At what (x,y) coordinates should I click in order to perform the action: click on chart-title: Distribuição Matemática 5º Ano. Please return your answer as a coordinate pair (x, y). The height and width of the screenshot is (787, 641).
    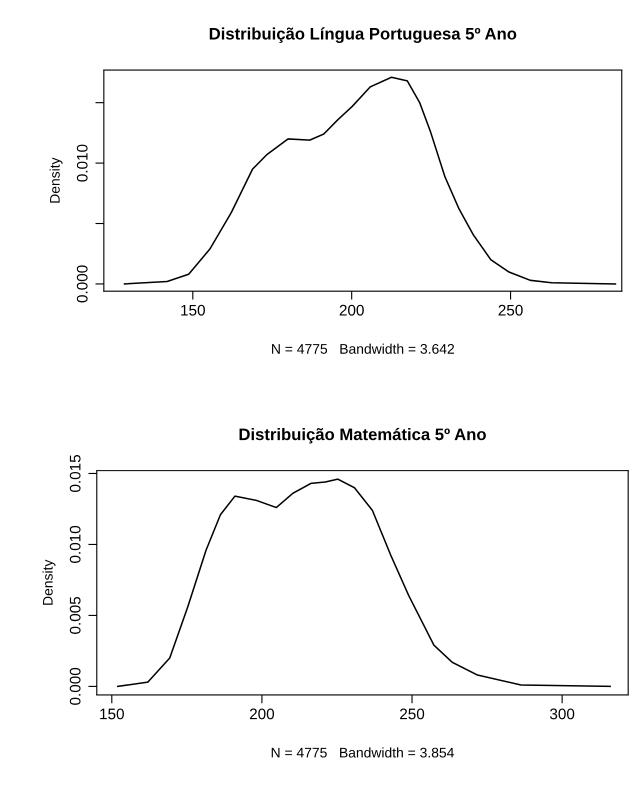
    Looking at the image, I should click on (363, 436).